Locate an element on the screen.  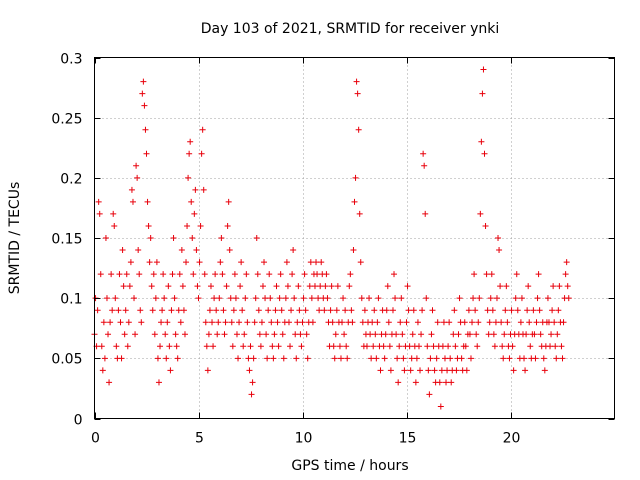
x-axis-label: GPS time / hours is located at coordinates (349, 466).